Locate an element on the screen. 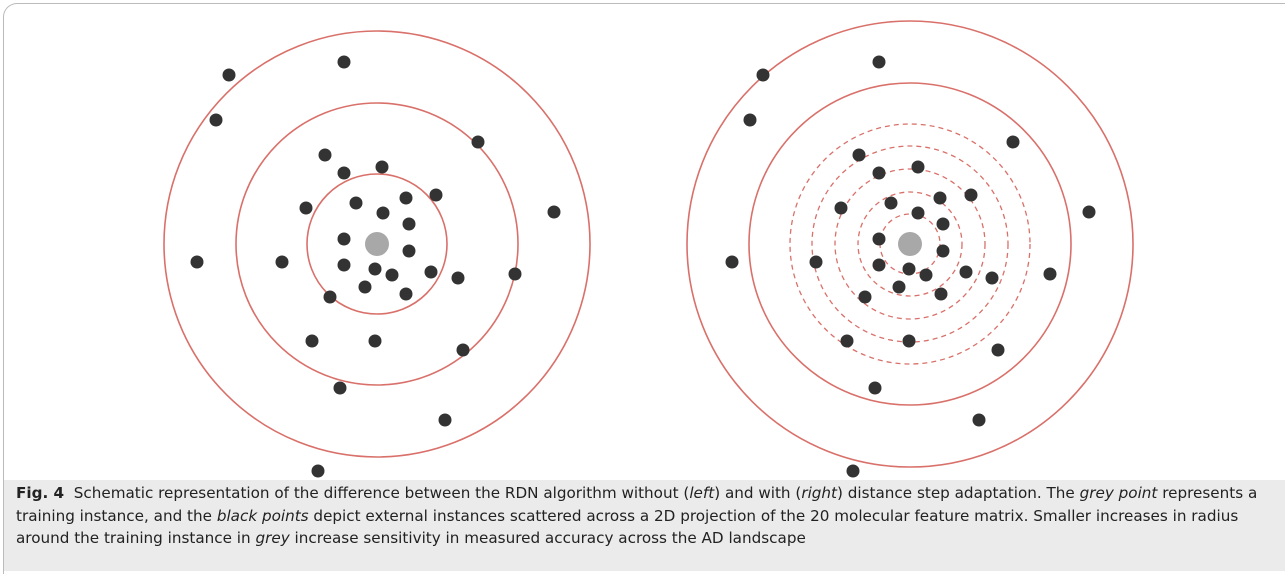 Image resolution: width=1285 pixels, height=574 pixels. inner-ring is located at coordinates (377, 244).